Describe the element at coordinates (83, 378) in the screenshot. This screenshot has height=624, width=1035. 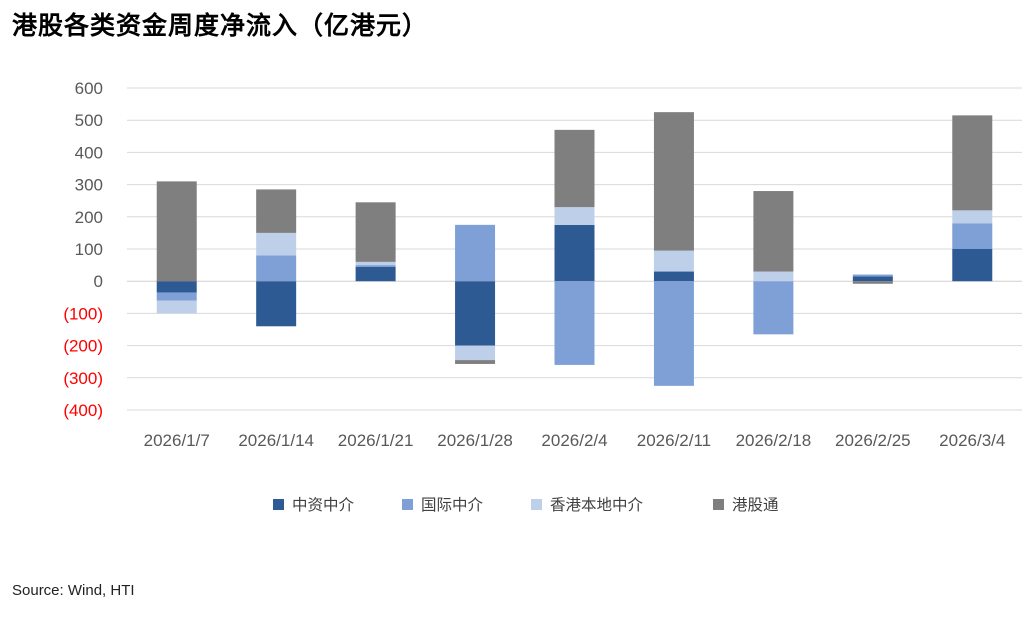
I see `y-tick-label: (300)` at that location.